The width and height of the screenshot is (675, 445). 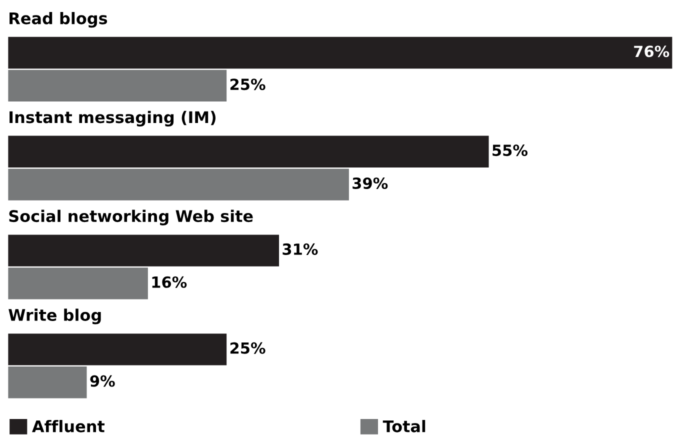 I want to click on y-tick-label: Read blogs, so click(x=59, y=20).